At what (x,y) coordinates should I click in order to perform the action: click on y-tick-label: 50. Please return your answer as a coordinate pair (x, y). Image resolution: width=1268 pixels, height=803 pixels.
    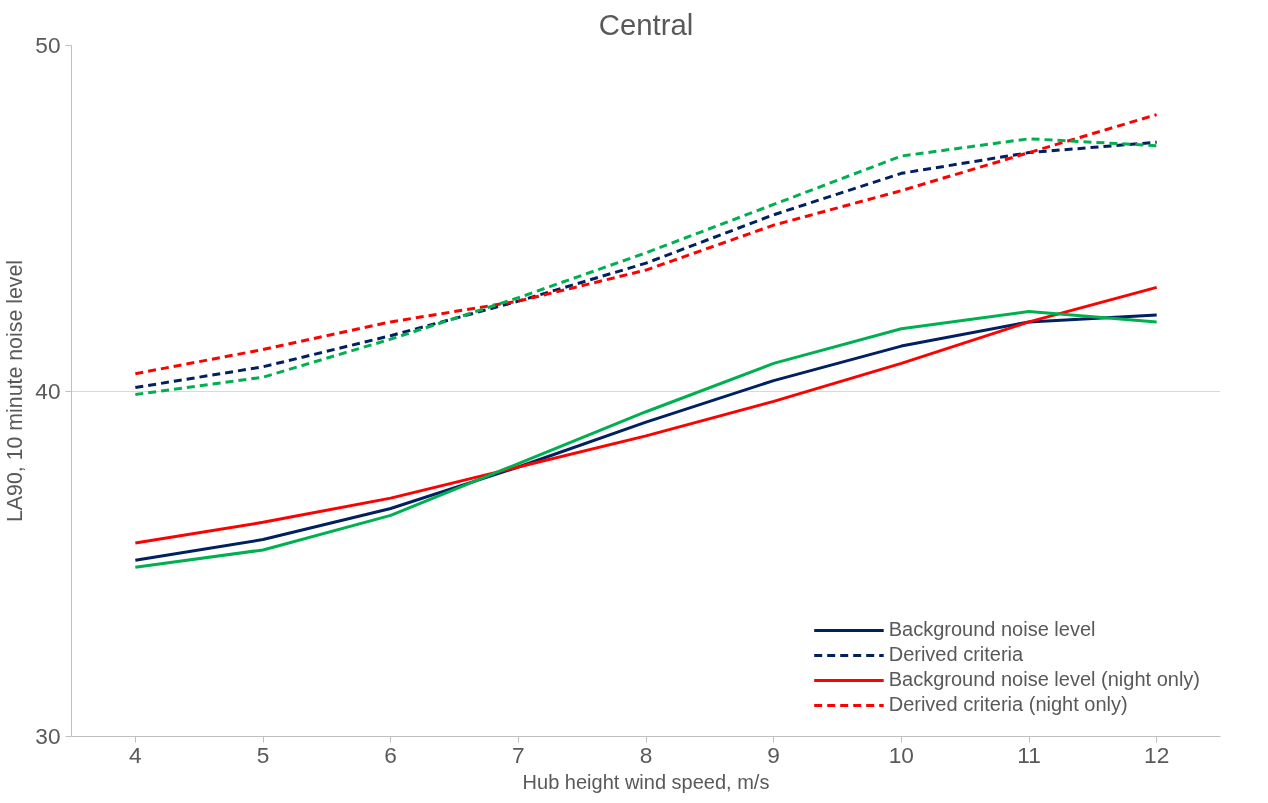
    Looking at the image, I should click on (48, 45).